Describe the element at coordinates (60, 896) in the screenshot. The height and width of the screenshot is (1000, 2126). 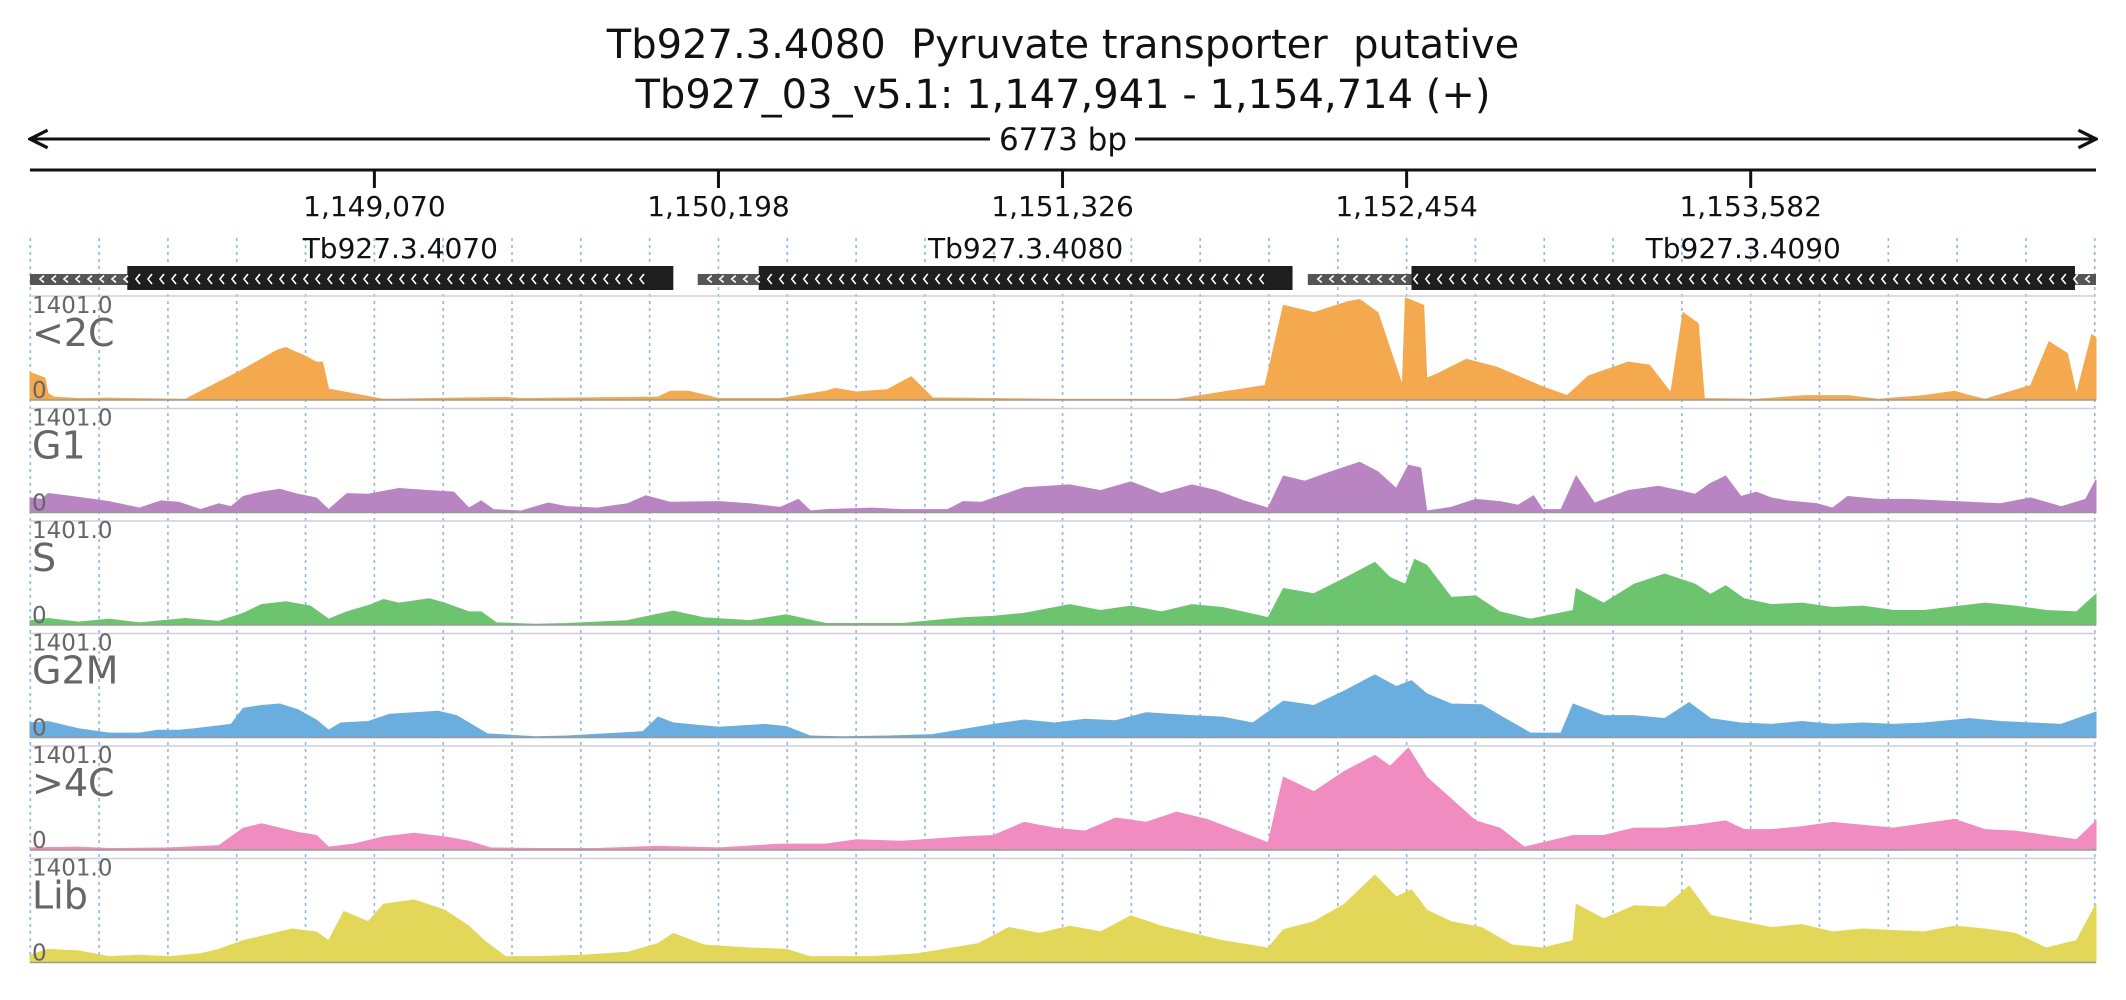
I see `track-name-label: Lib` at that location.